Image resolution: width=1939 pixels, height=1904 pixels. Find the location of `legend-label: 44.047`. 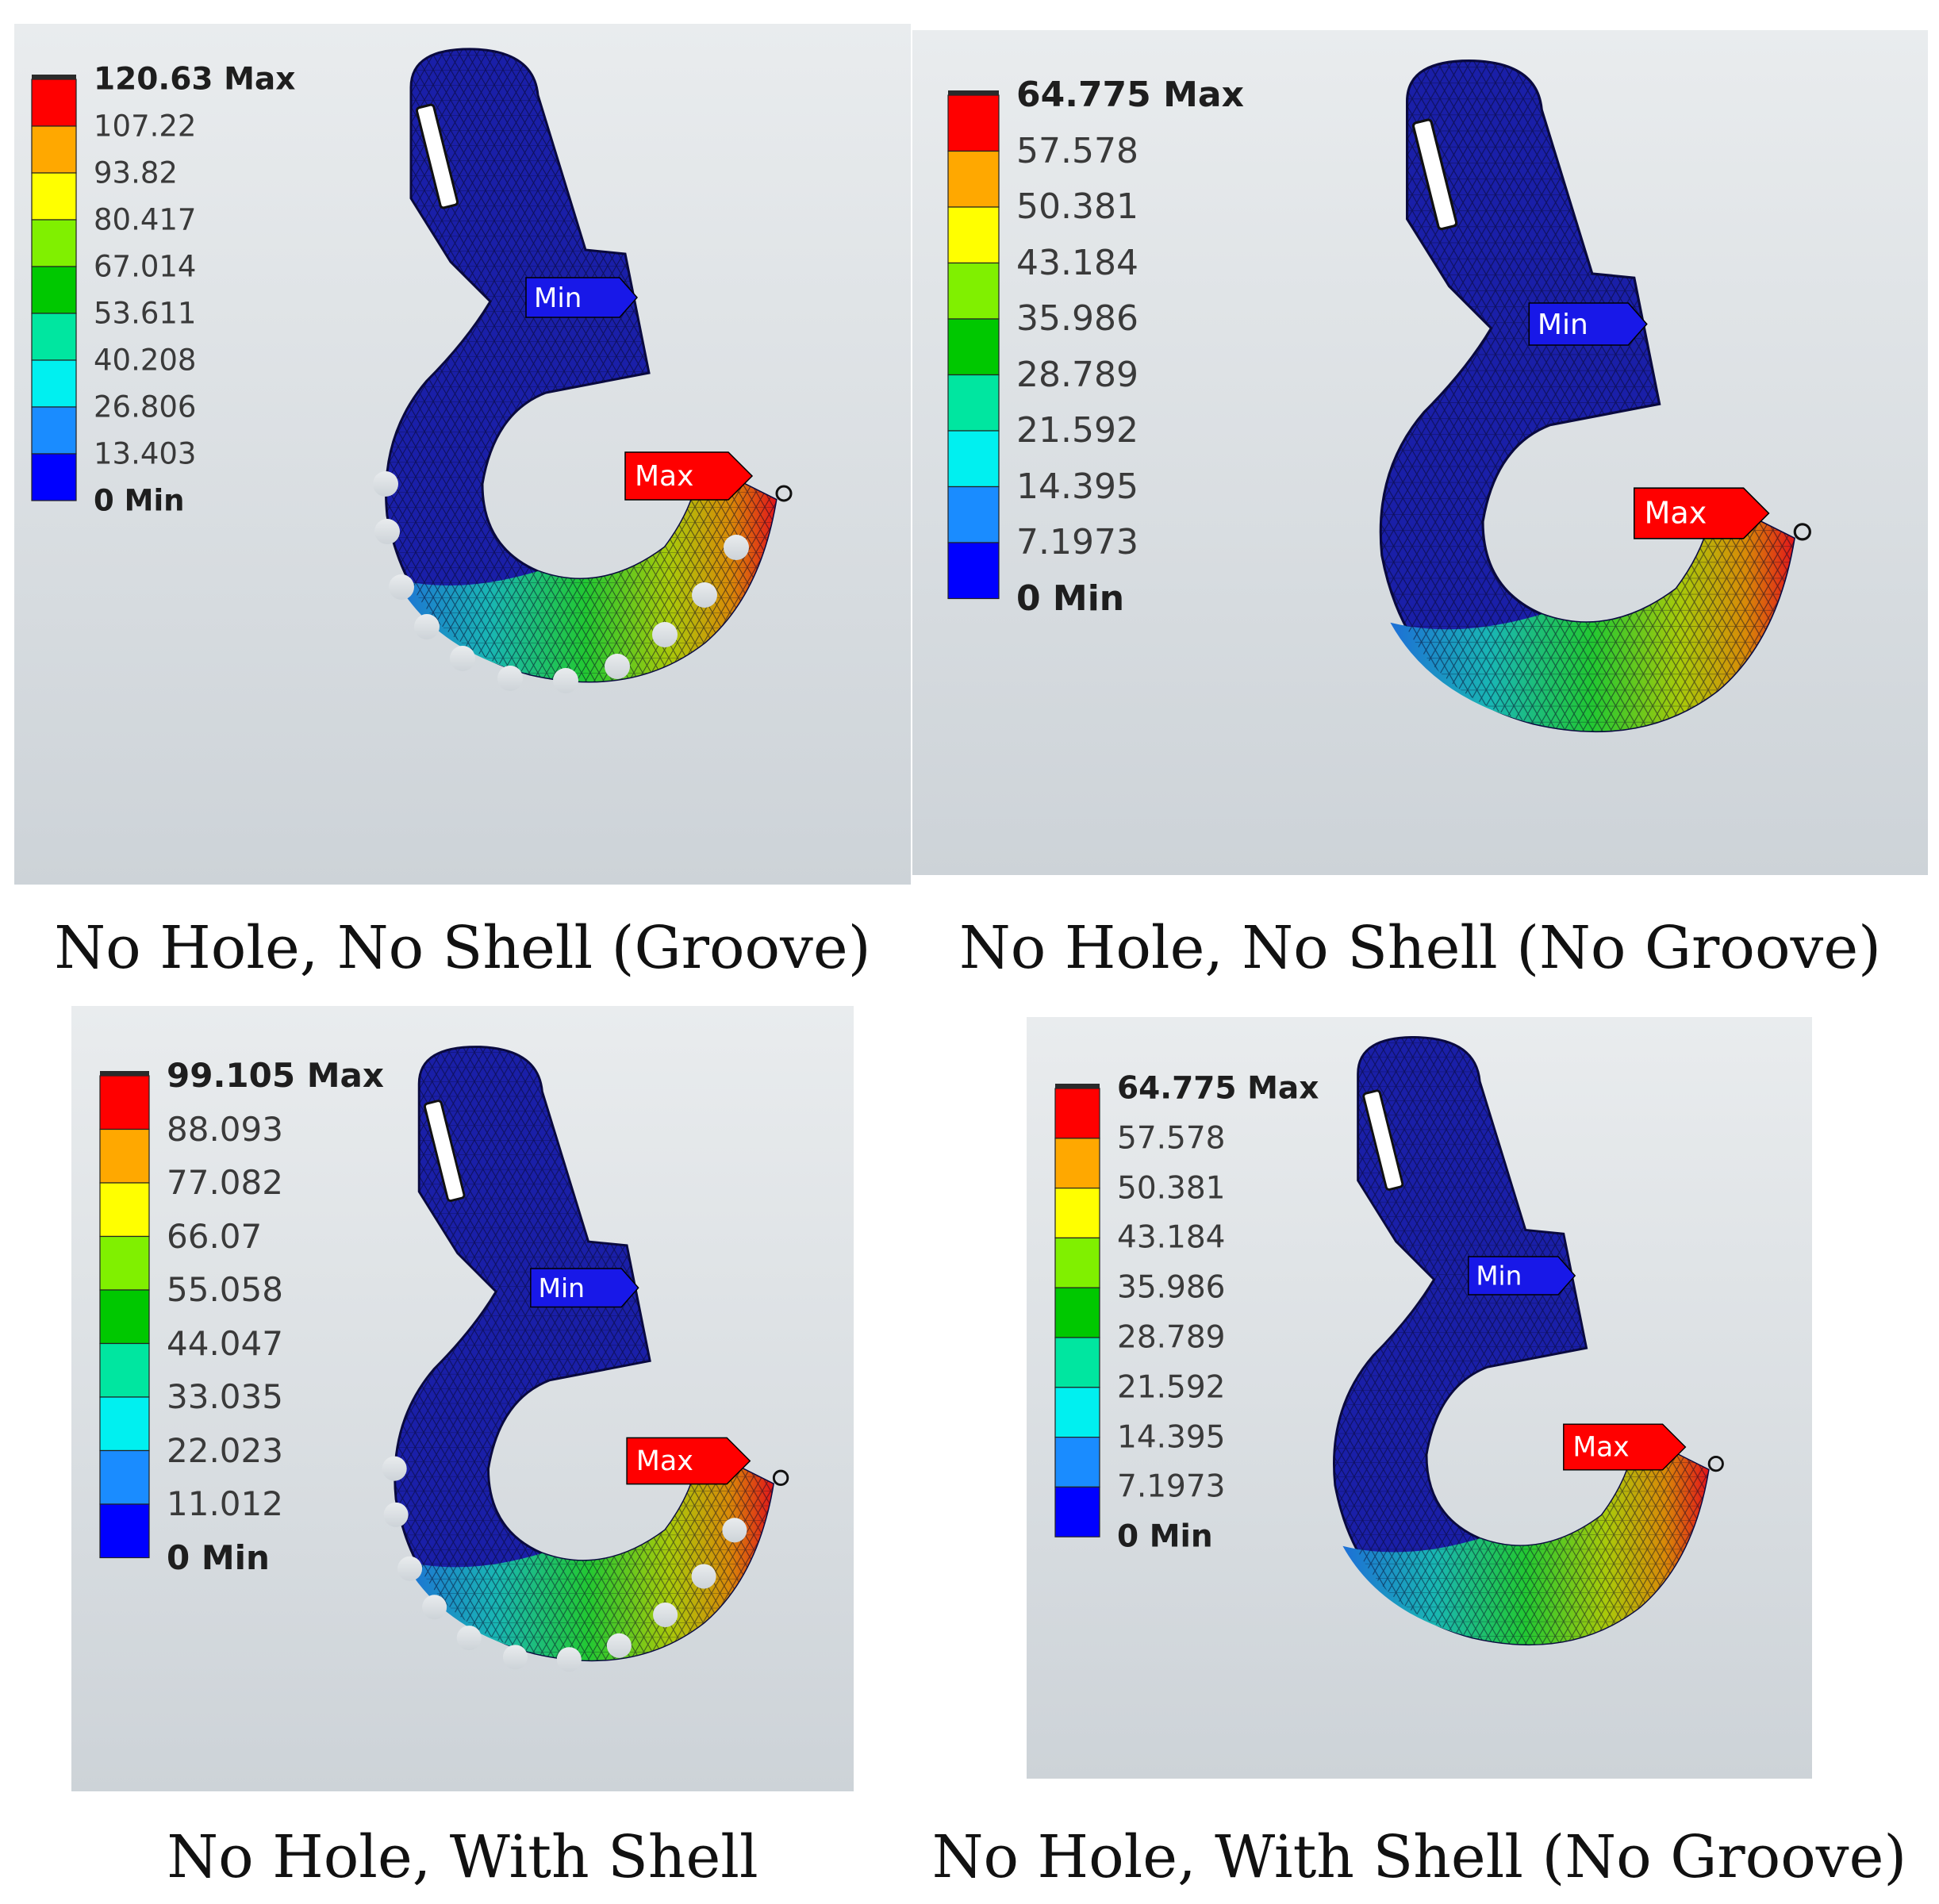

legend-label: 44.047 is located at coordinates (225, 1343).